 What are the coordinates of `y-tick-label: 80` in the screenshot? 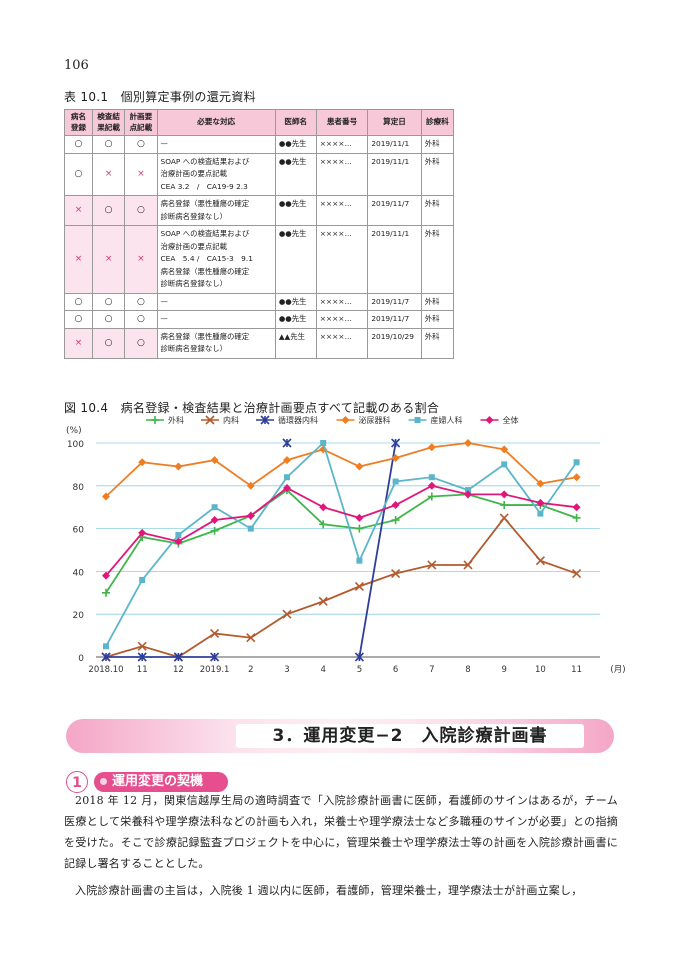 It's located at (79, 488).